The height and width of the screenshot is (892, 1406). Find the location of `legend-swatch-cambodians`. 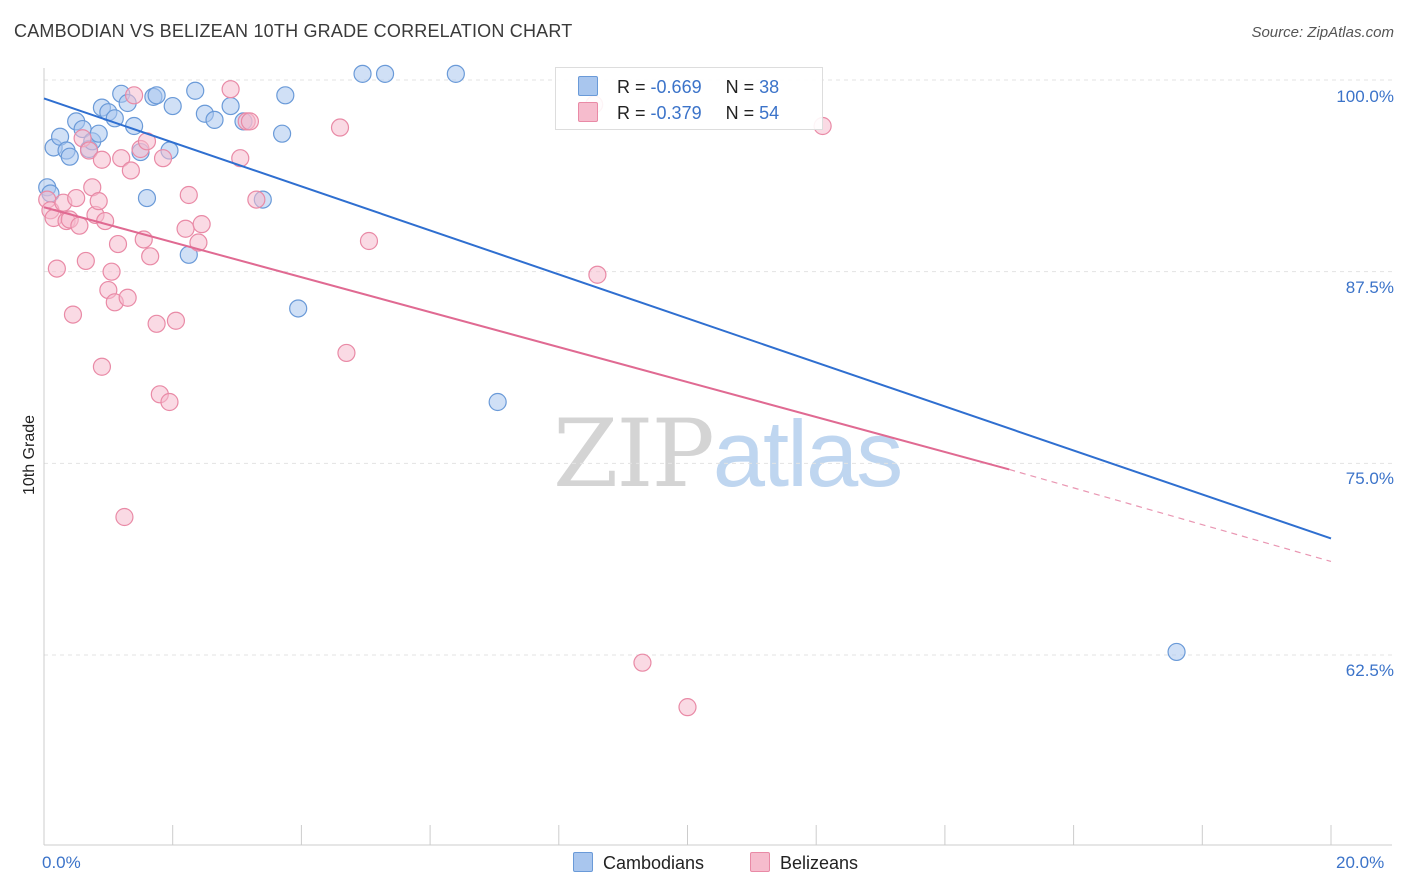

legend-swatch-cambodians is located at coordinates (588, 86).